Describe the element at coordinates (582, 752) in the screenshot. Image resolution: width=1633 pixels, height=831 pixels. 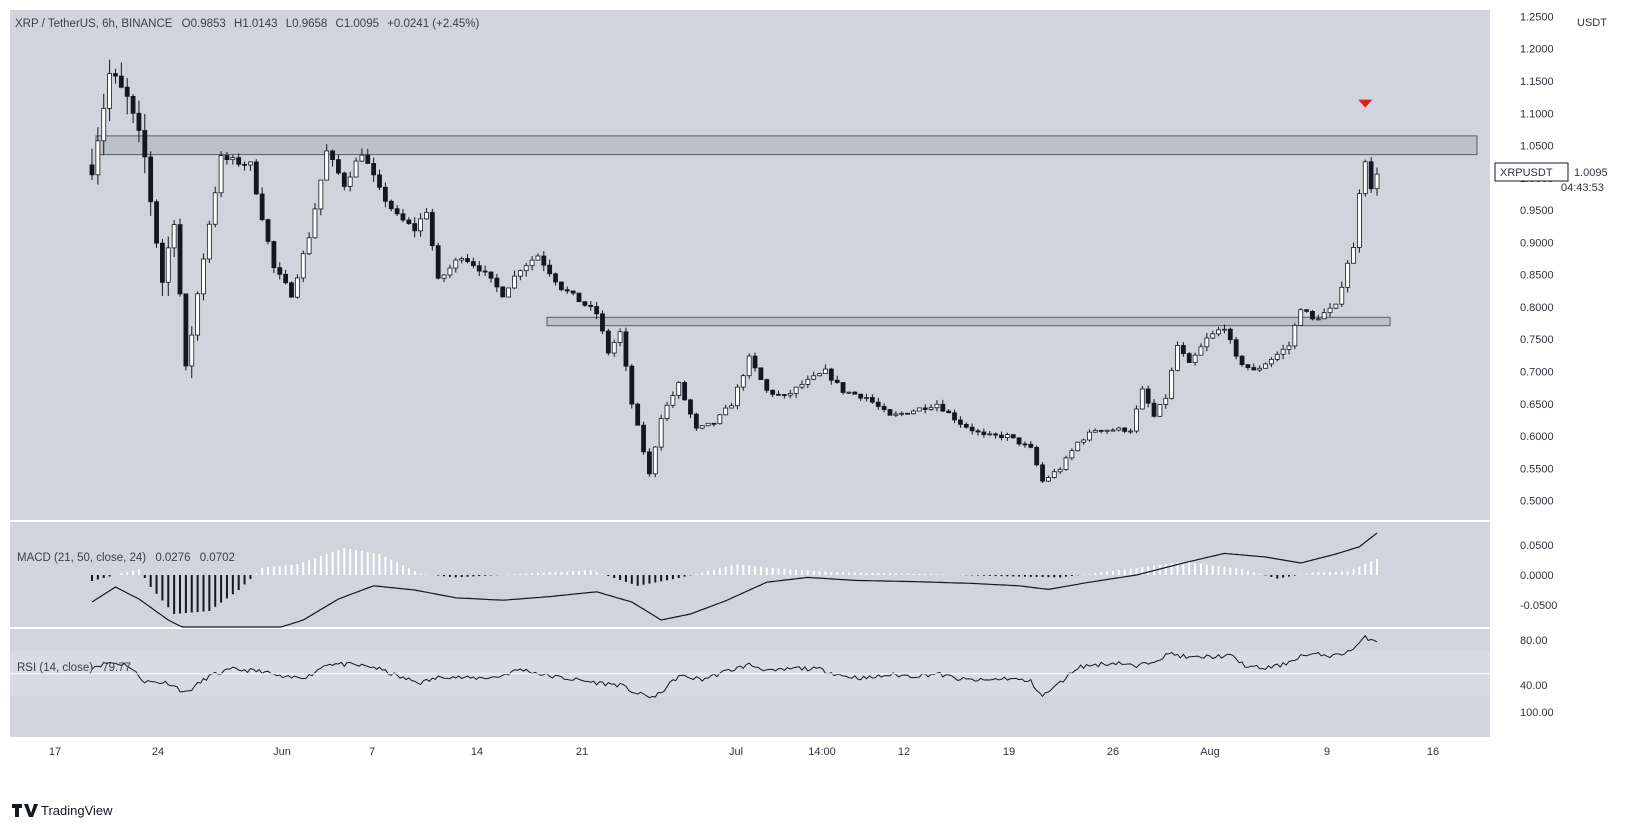
I see `time-tick-label: 21` at that location.